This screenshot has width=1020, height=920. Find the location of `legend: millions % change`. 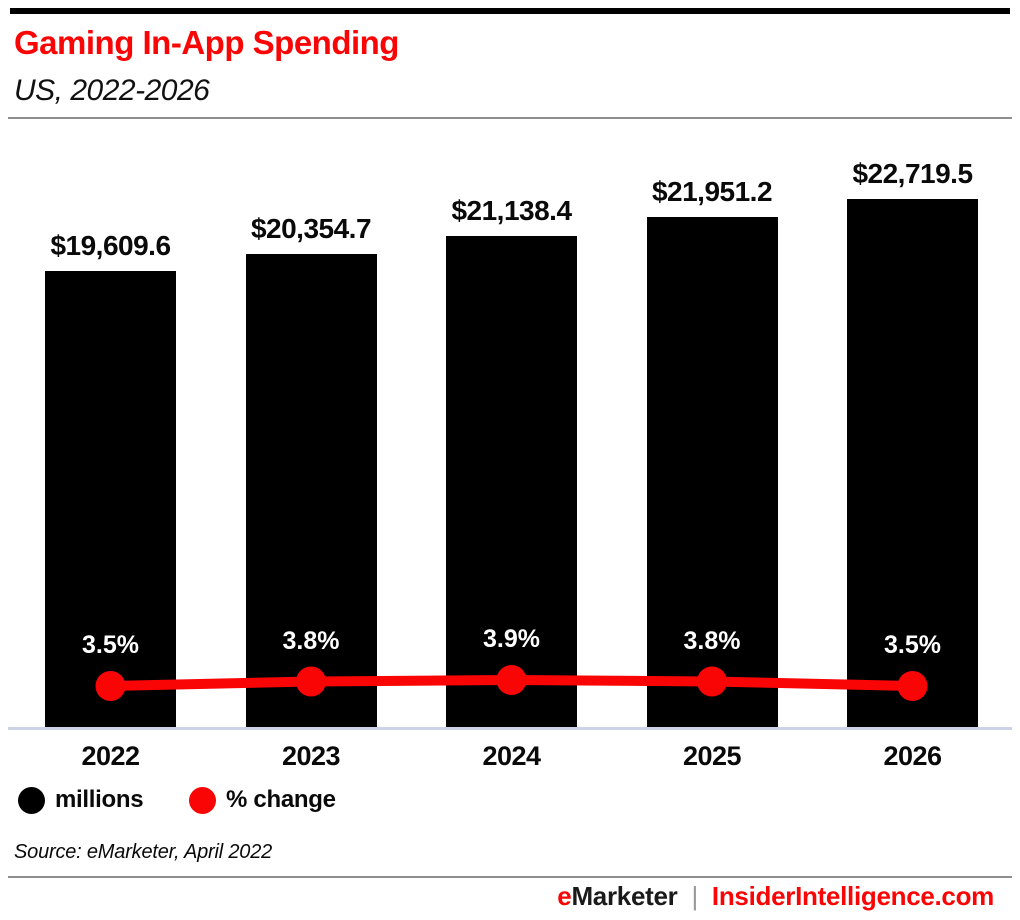

legend: millions % change is located at coordinates (510, 802).